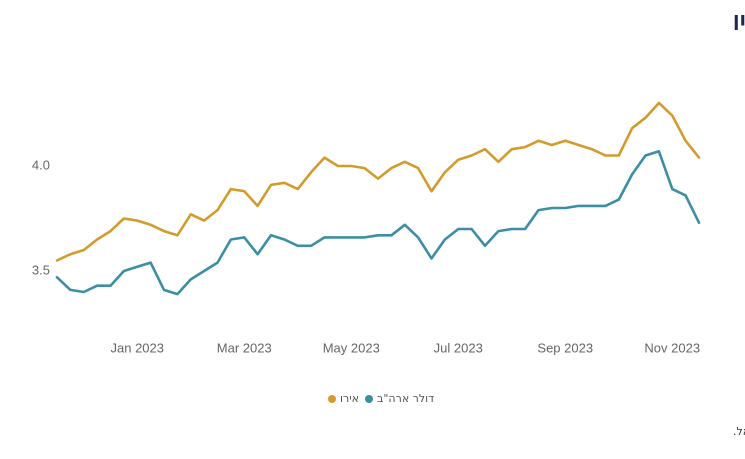  Describe the element at coordinates (405, 398) in the screenshot. I see `legend-label: דולר ארה"ב` at that location.